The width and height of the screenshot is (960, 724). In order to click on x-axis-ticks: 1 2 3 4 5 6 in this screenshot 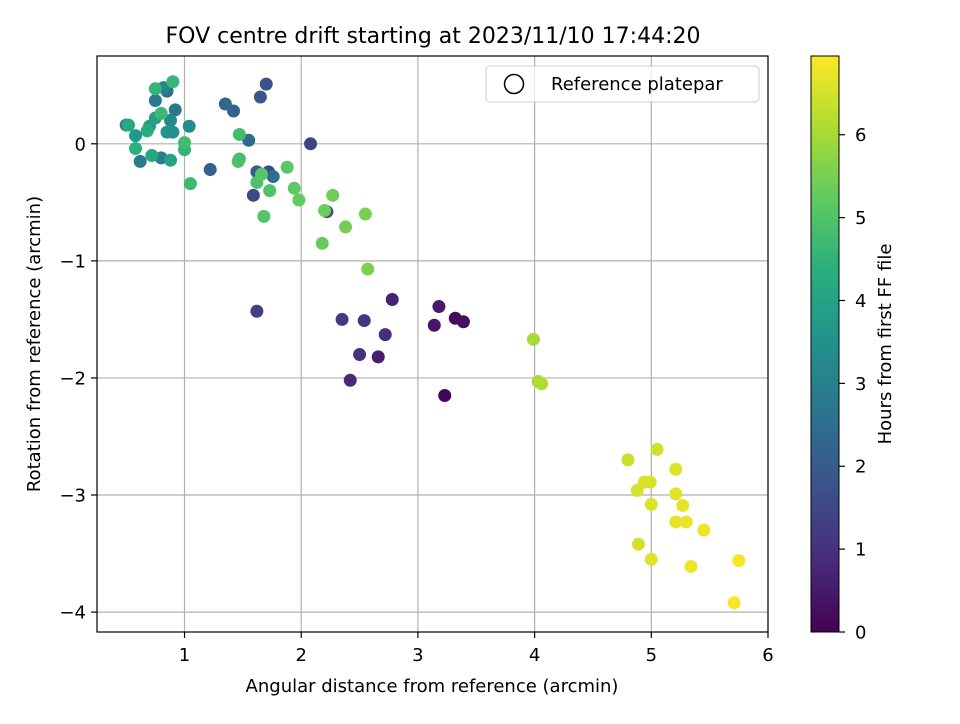, I will do `click(476, 649)`.